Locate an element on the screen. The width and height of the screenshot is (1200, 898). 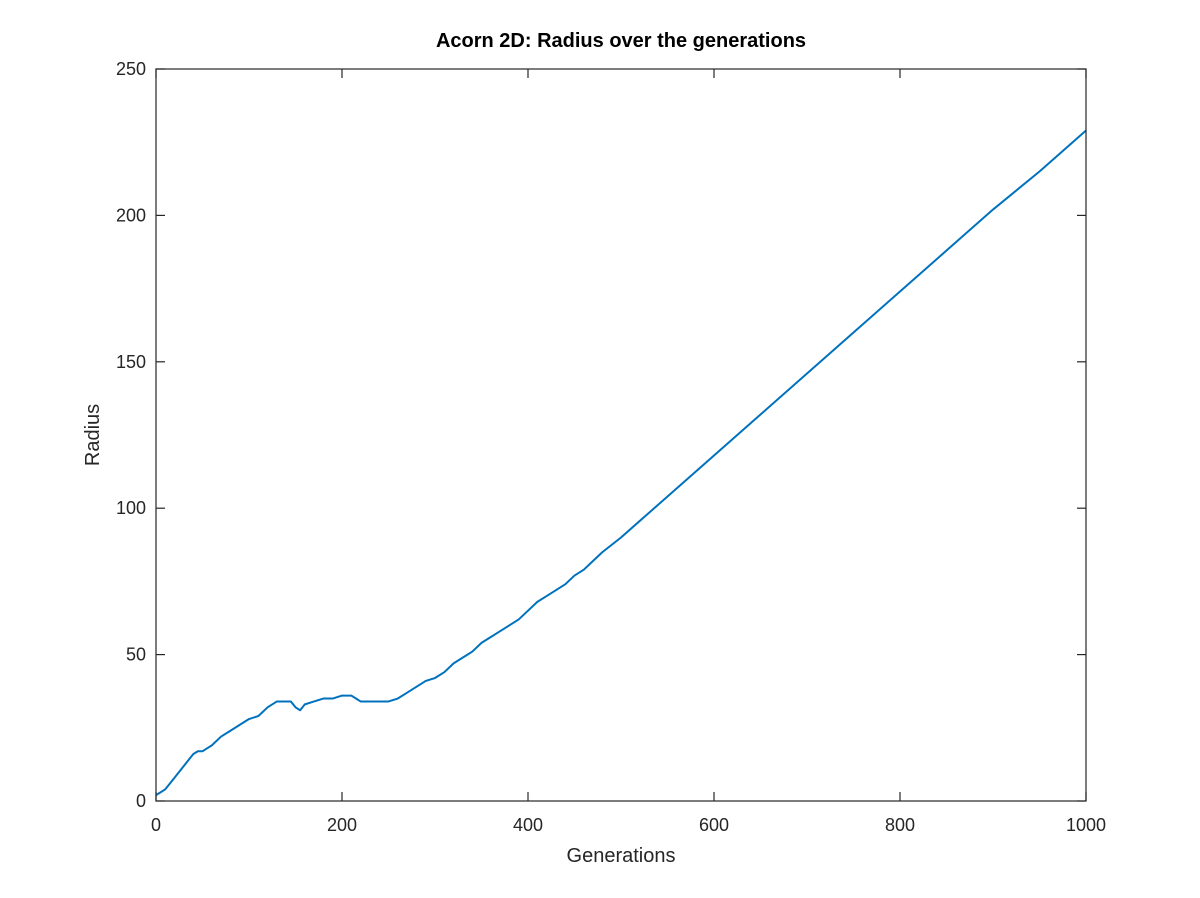
y-tick-label: 150 is located at coordinates (131, 362).